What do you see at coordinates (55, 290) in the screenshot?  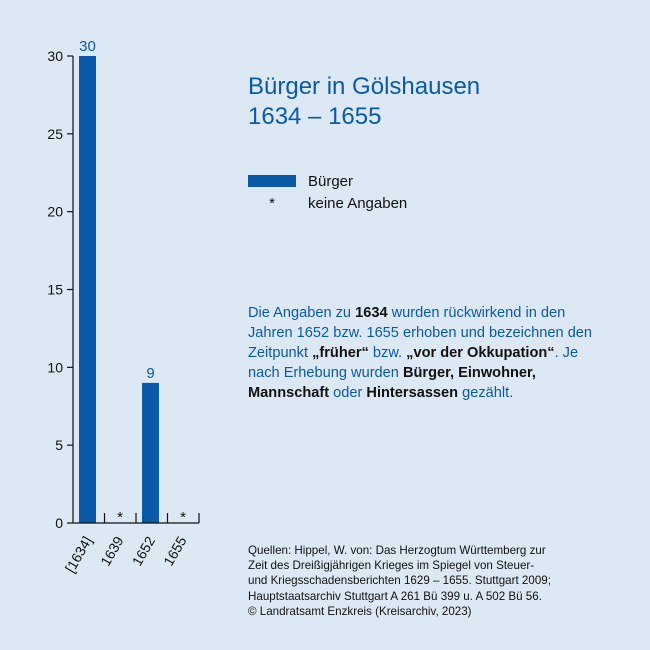 I see `y-tick-label: 15` at bounding box center [55, 290].